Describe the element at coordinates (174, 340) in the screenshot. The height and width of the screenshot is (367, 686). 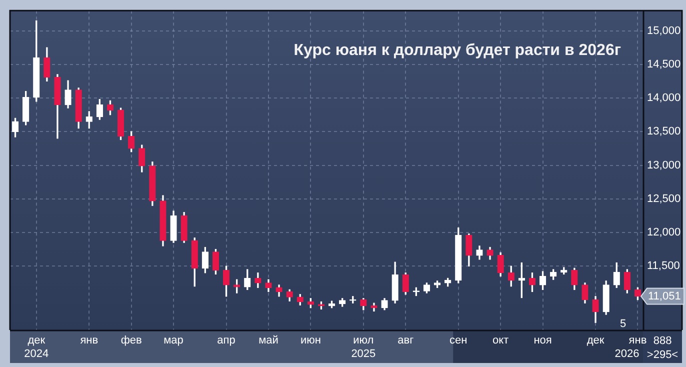
I see `x-tick-label: мар` at that location.